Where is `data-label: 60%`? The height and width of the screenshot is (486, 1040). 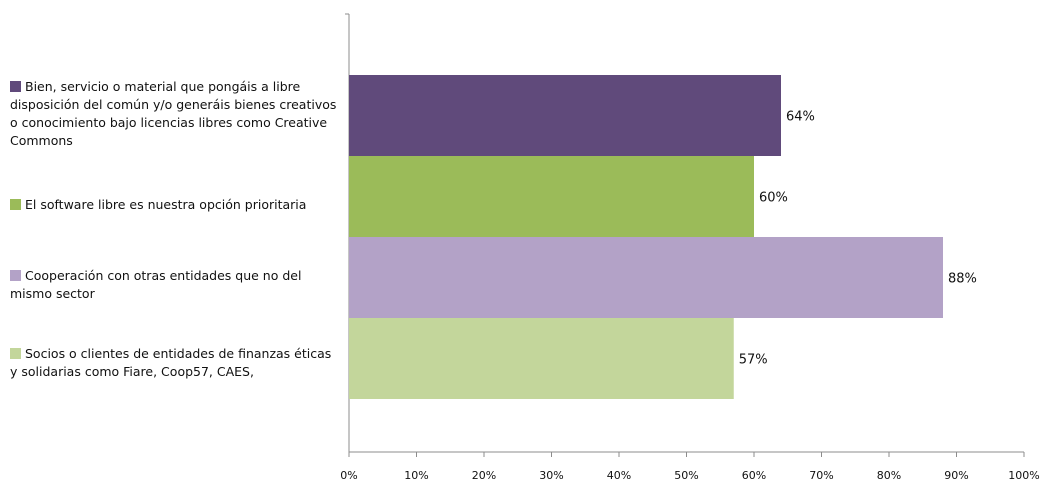
data-label: 60% is located at coordinates (773, 198).